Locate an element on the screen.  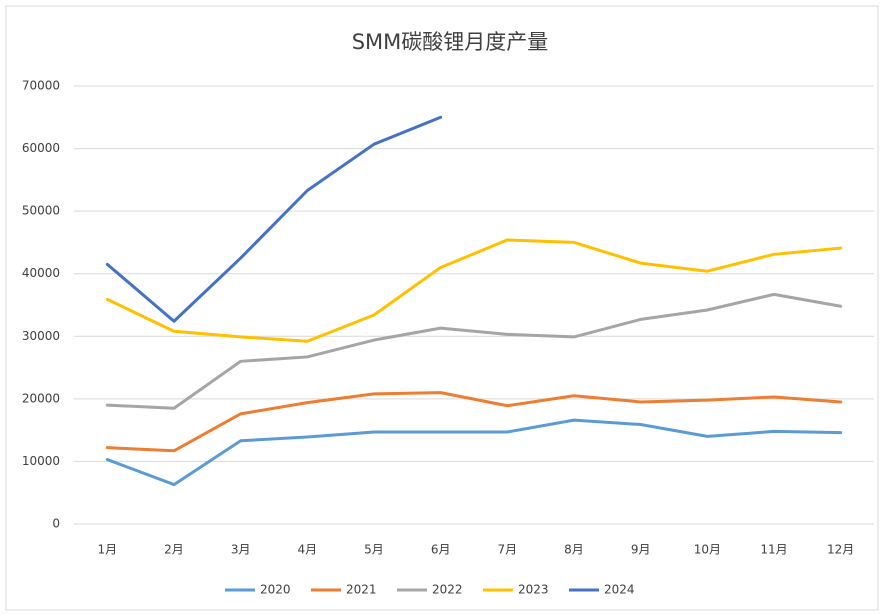
y-tick-label: 50000 is located at coordinates (41, 211).